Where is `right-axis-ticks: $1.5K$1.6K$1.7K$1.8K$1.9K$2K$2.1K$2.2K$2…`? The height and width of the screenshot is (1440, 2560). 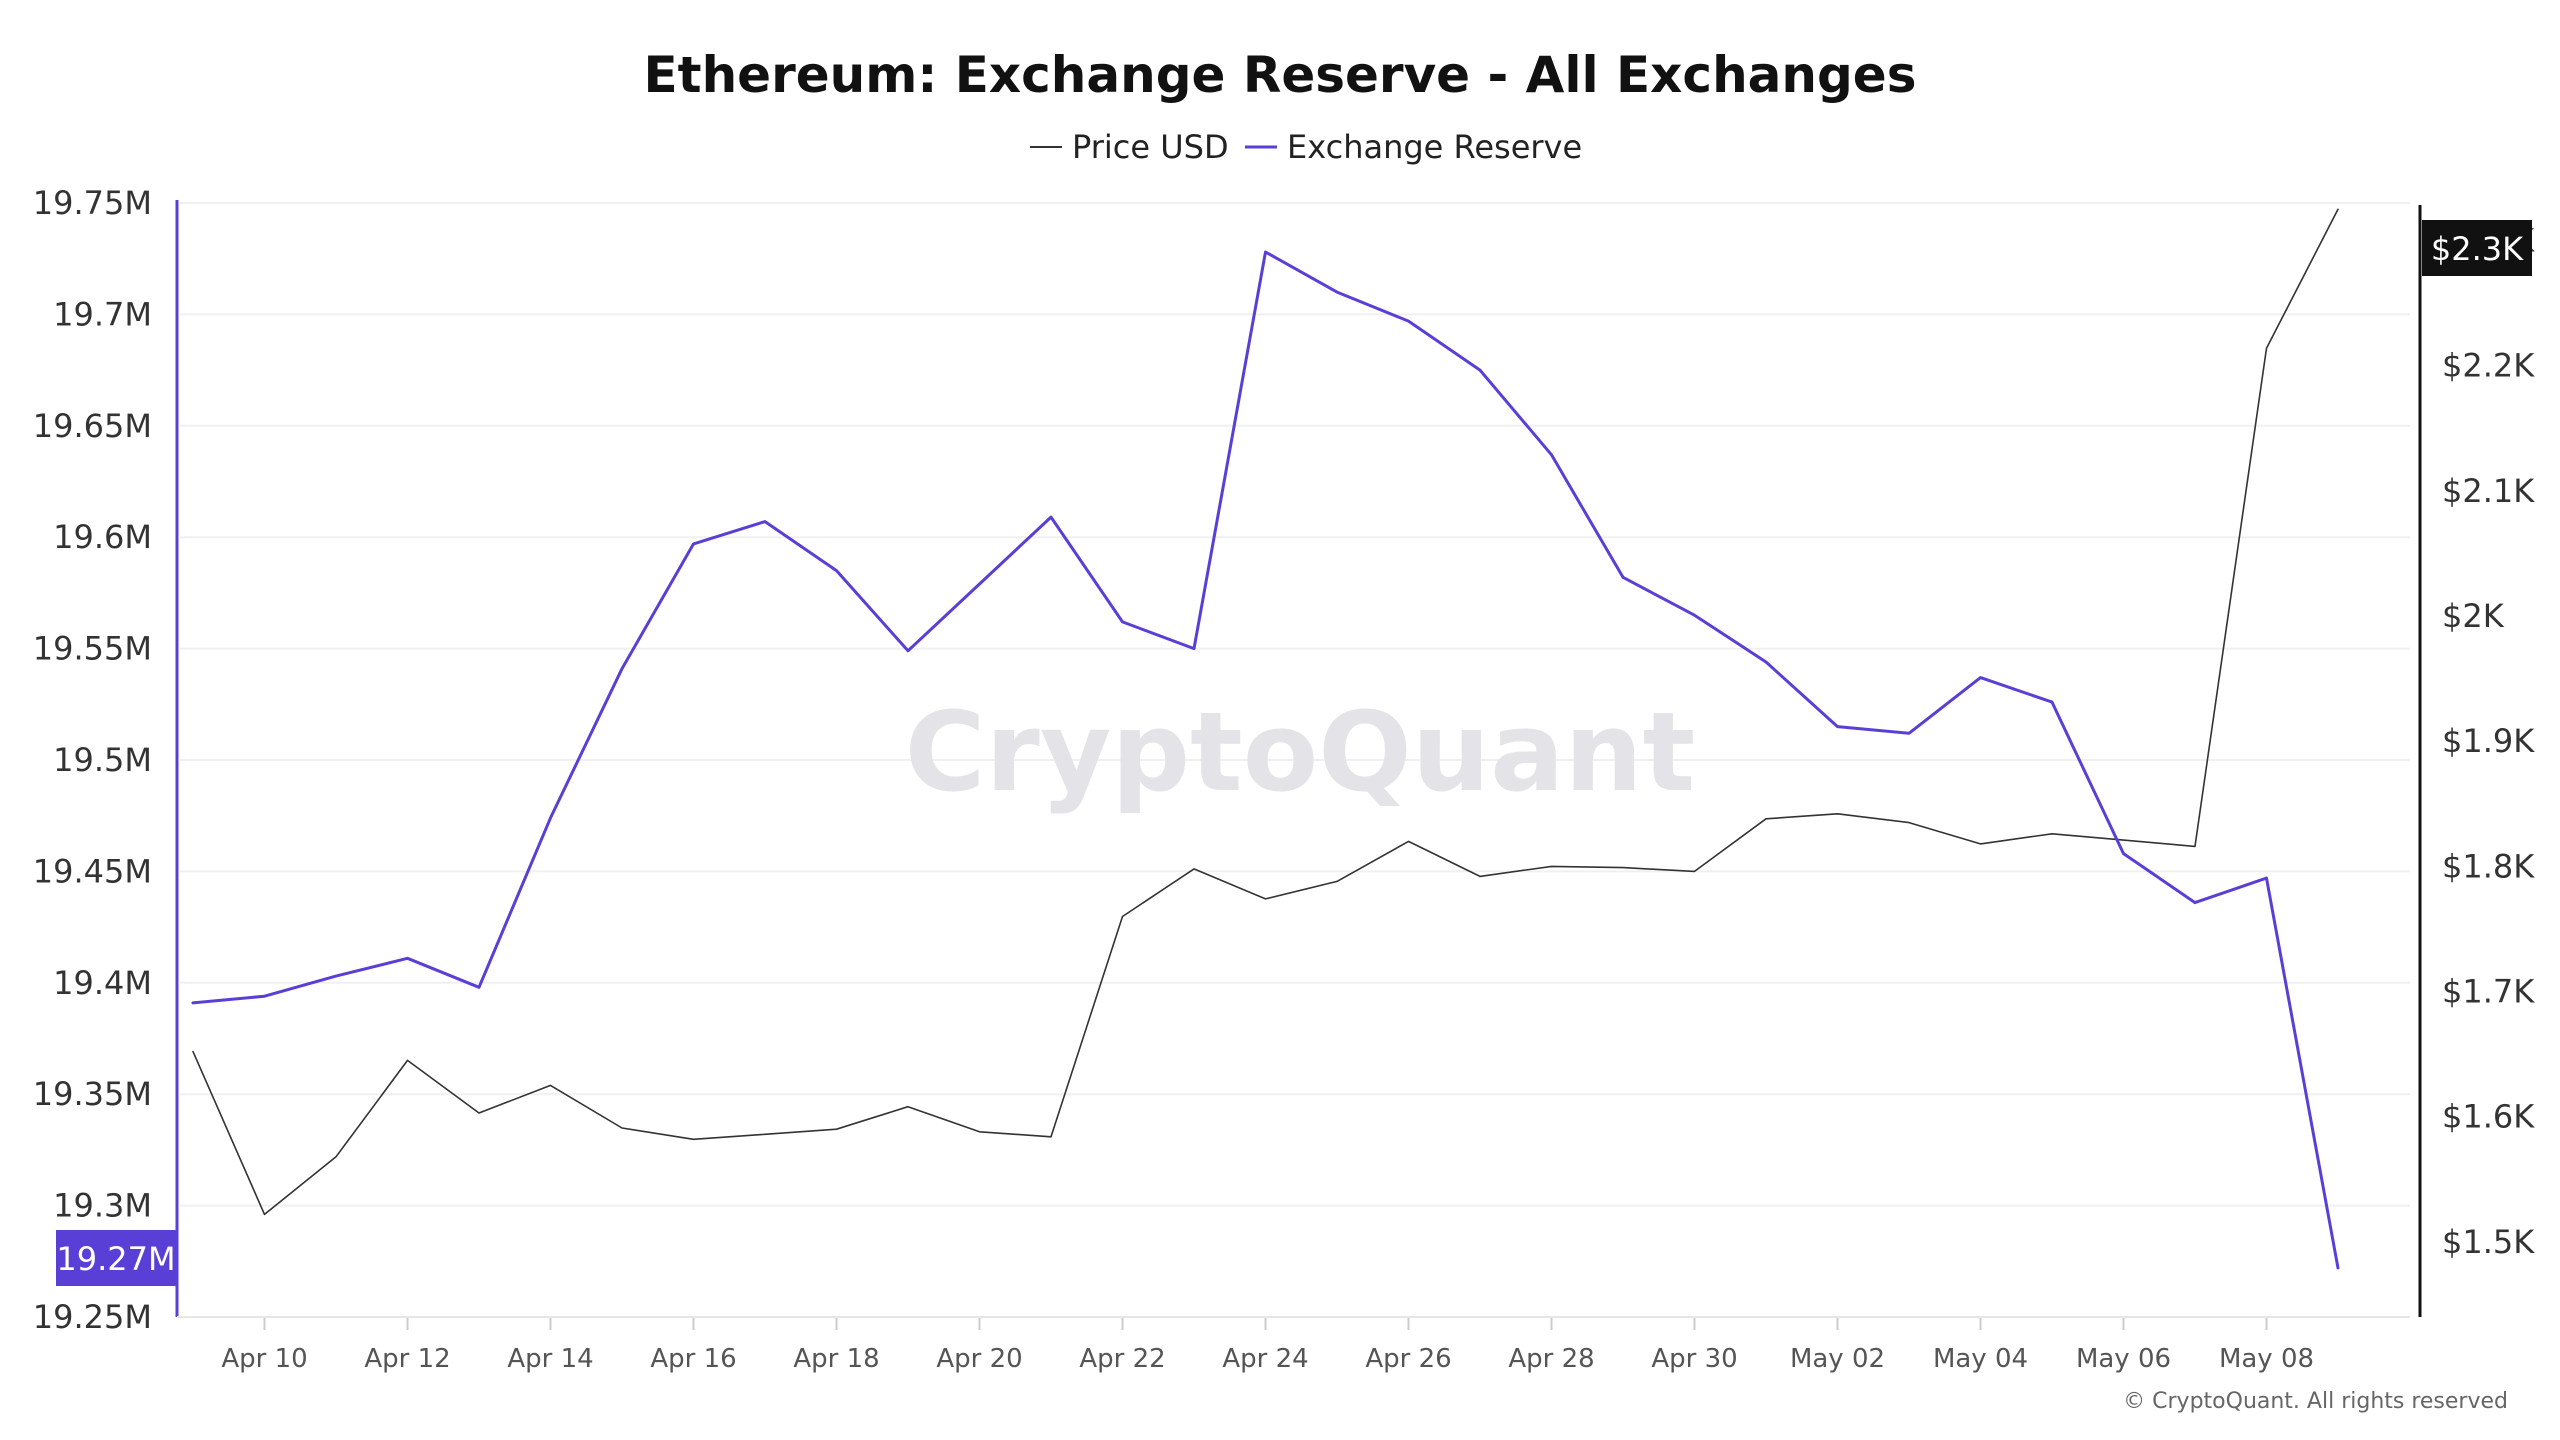
right-axis-ticks: $1.5K$1.6K$1.7K$1.8K$1.9K$2K$2.1K$2.2K$2… is located at coordinates (2488, 741).